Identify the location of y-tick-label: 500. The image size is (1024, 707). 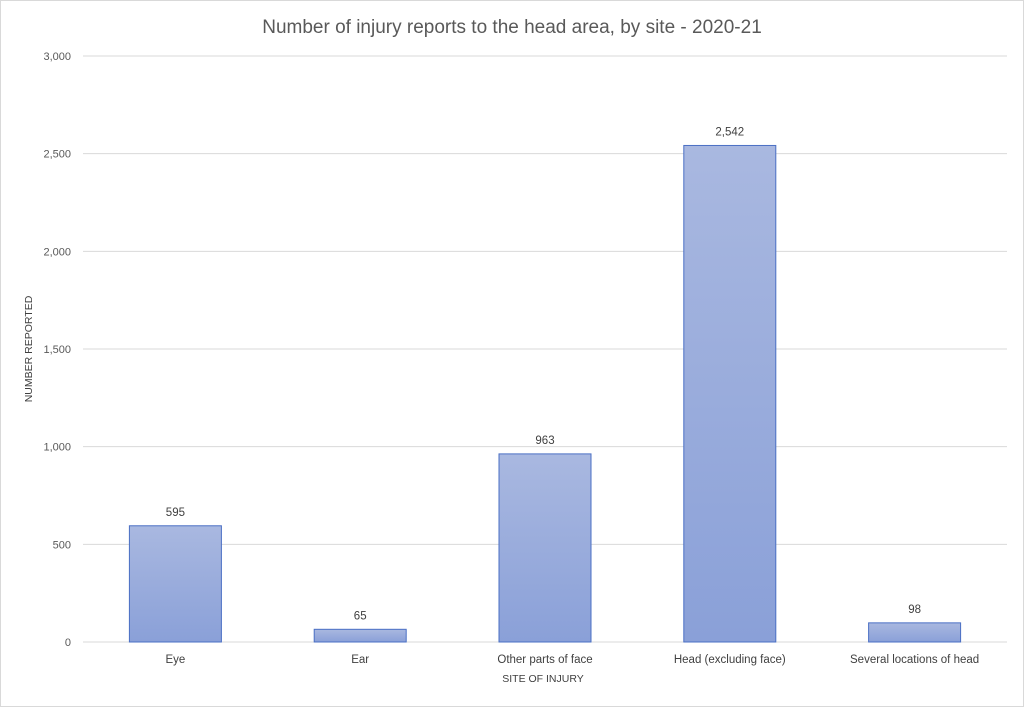
(62, 545).